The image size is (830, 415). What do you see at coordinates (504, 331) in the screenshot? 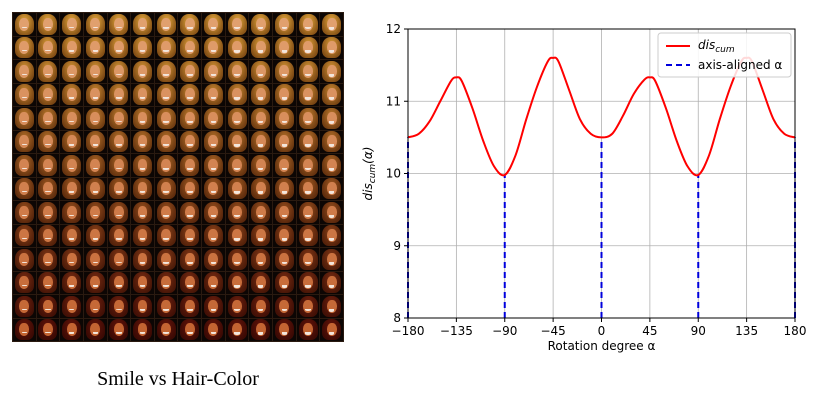
I see `x-tick-label: −90` at bounding box center [504, 331].